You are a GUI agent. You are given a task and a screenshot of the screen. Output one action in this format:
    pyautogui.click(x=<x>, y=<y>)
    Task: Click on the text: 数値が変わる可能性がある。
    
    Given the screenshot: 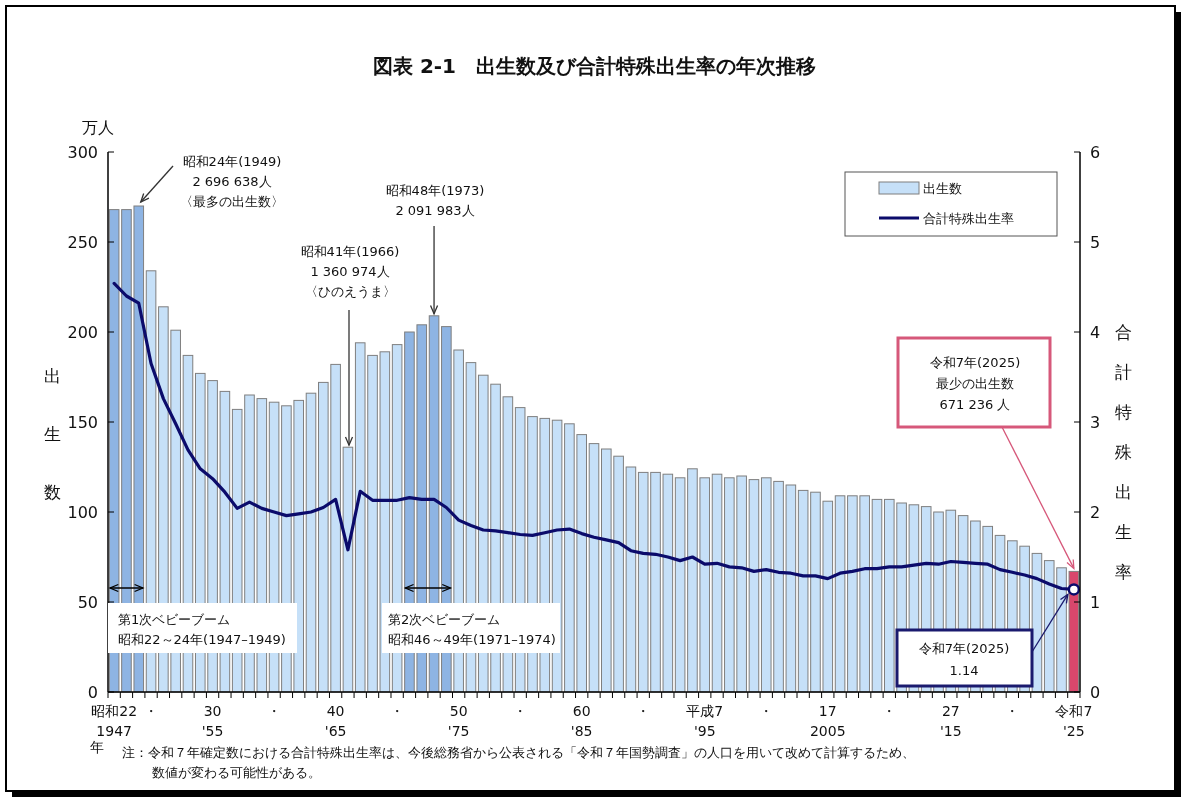 What is the action you would take?
    pyautogui.click(x=236, y=772)
    